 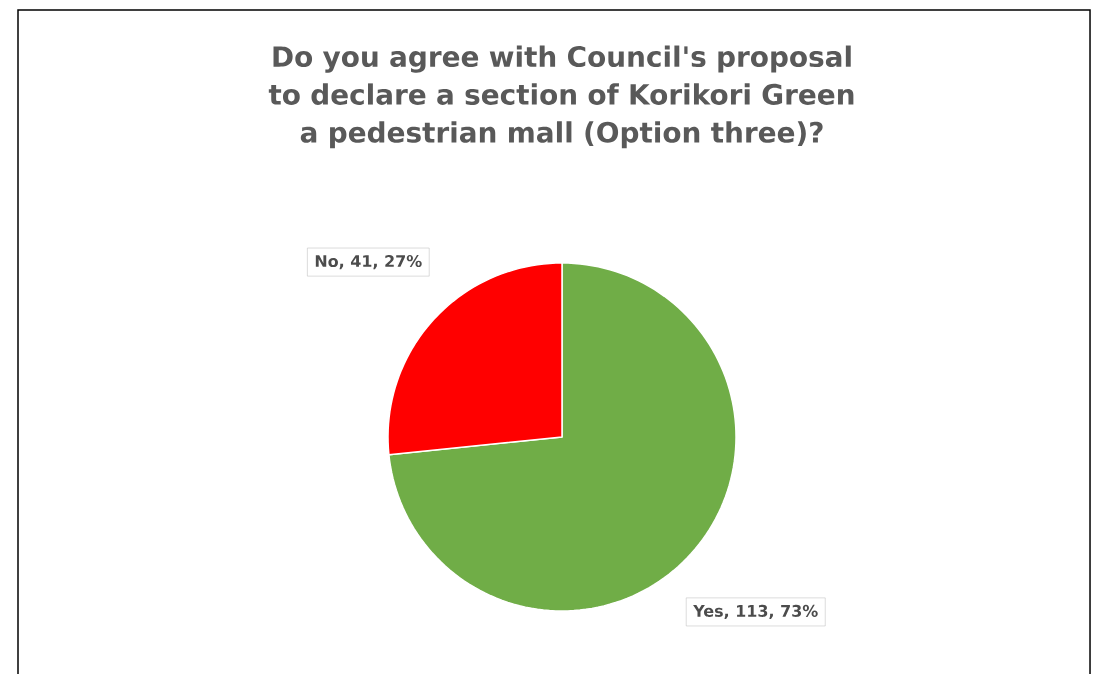 What do you see at coordinates (561, 97) in the screenshot?
I see `chart-title: Do you agree with Council's proposal to declare a section of Korikori Green a pedestrian mall (Option three)?` at bounding box center [561, 97].